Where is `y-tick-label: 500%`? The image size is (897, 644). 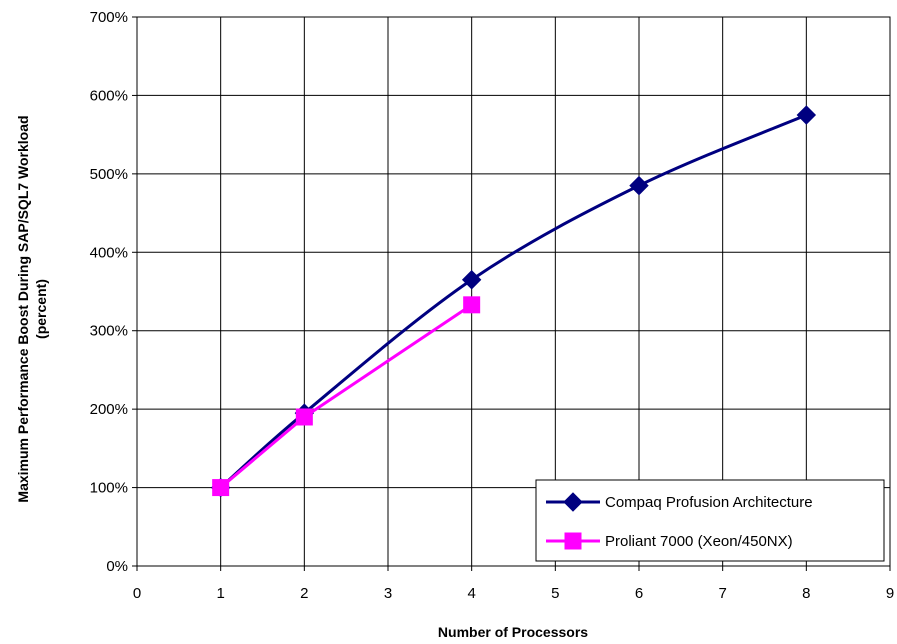 y-tick-label: 500% is located at coordinates (109, 174).